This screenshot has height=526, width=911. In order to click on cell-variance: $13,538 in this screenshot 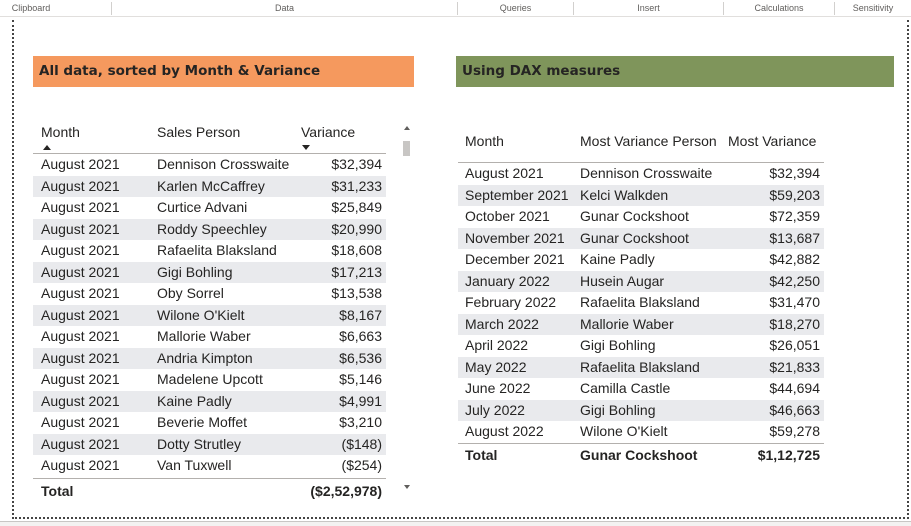, I will do `click(356, 293)`.